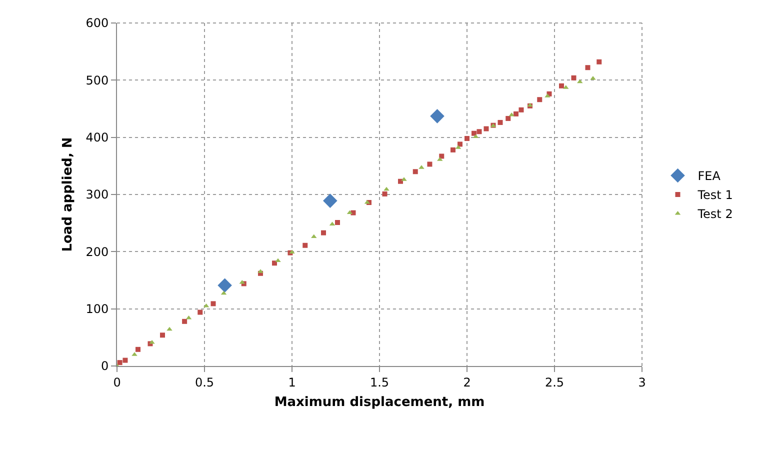  Describe the element at coordinates (104, 366) in the screenshot. I see `y-tick-label: 0` at that location.